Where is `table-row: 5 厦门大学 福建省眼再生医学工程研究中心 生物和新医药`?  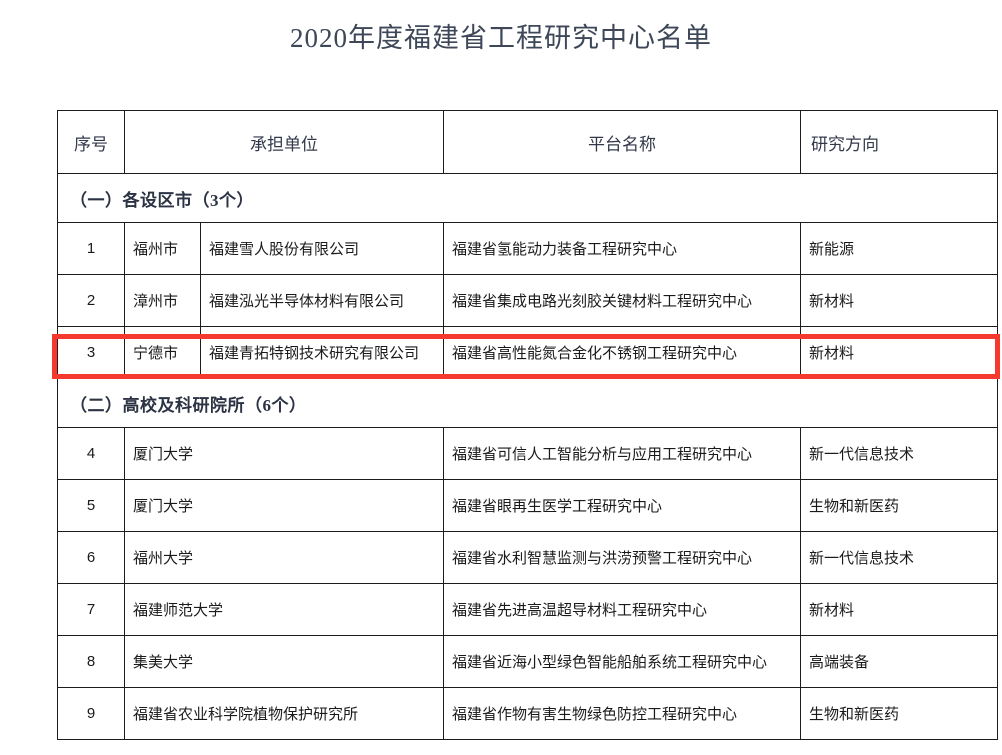 table-row: 5 厦门大学 福建省眼再生医学工程研究中心 生物和新医药 is located at coordinates (527, 505).